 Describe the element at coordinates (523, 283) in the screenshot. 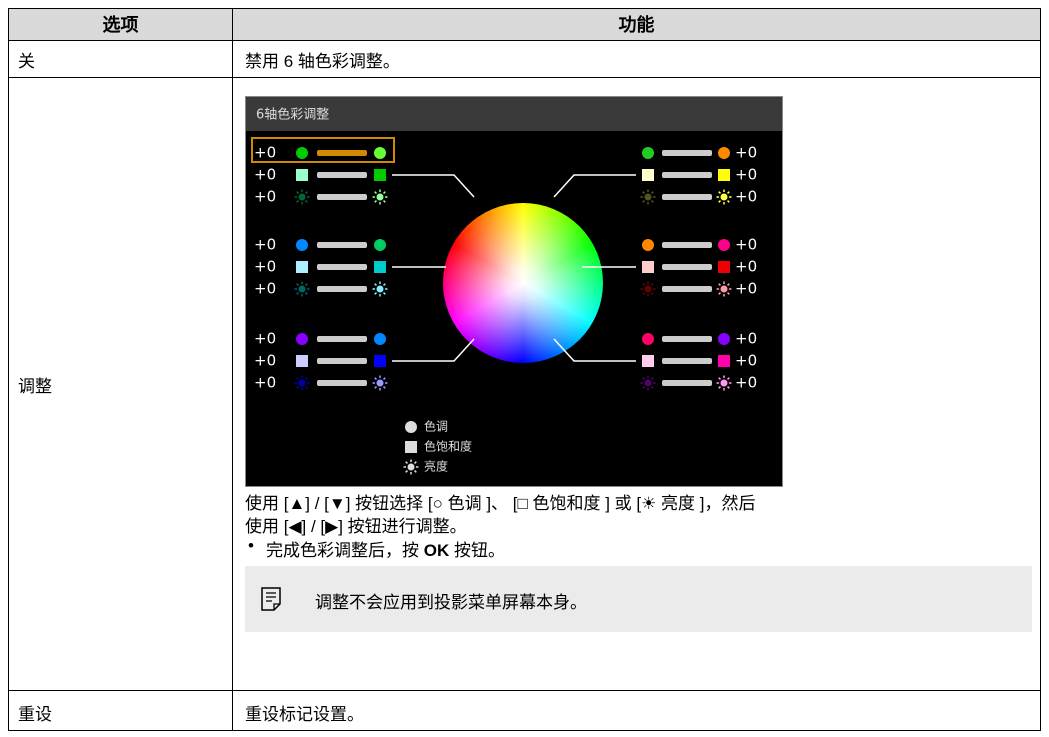

I see `color-wheel` at that location.